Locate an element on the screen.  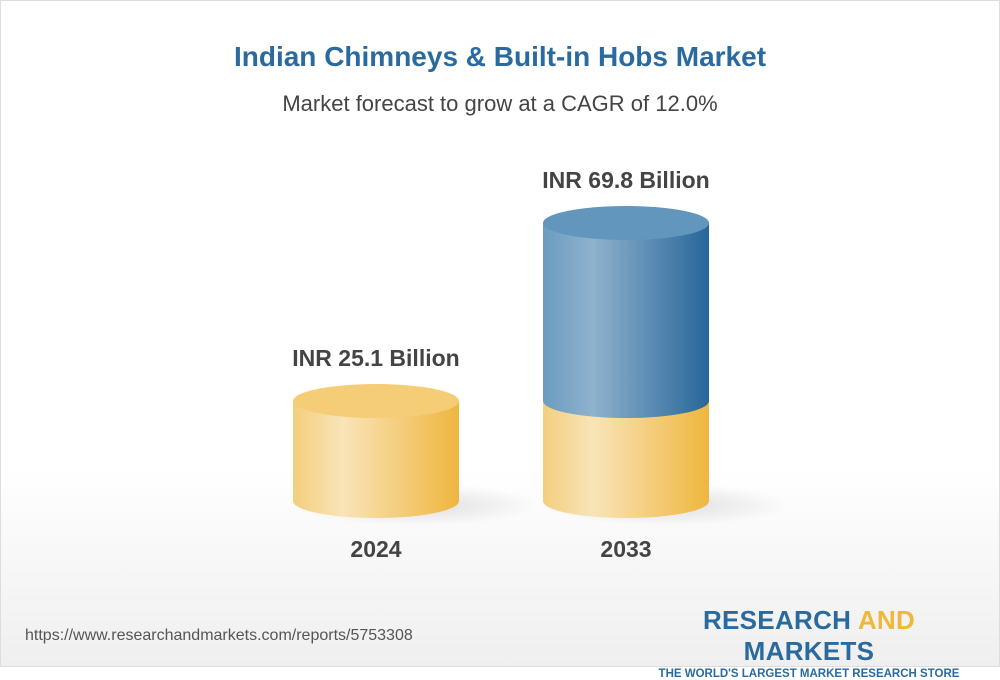
category-label: 2033 is located at coordinates (625, 549).